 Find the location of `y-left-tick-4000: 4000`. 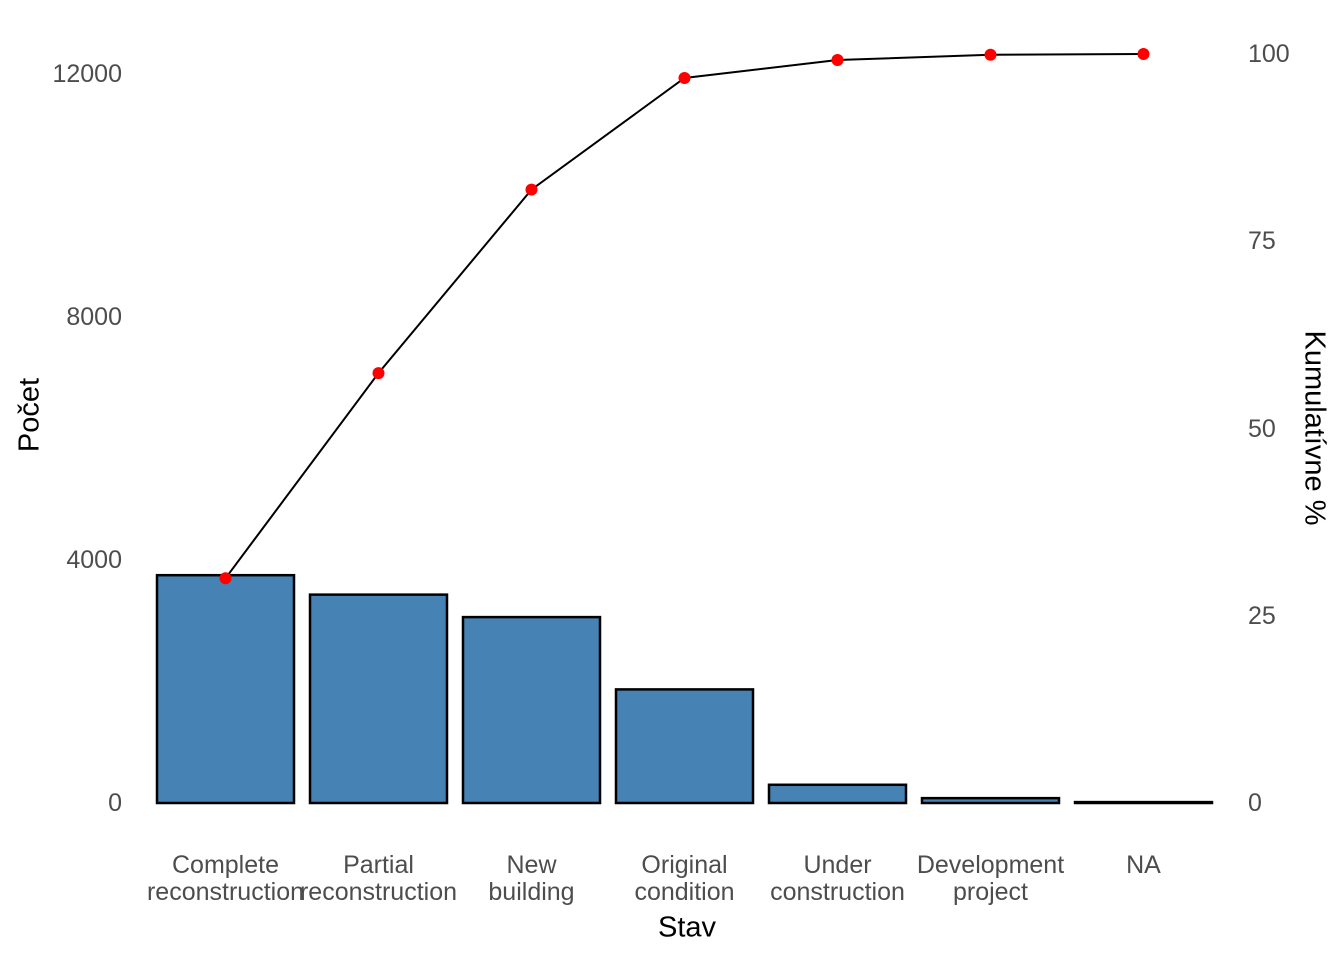

y-left-tick-4000: 4000 is located at coordinates (94, 560).